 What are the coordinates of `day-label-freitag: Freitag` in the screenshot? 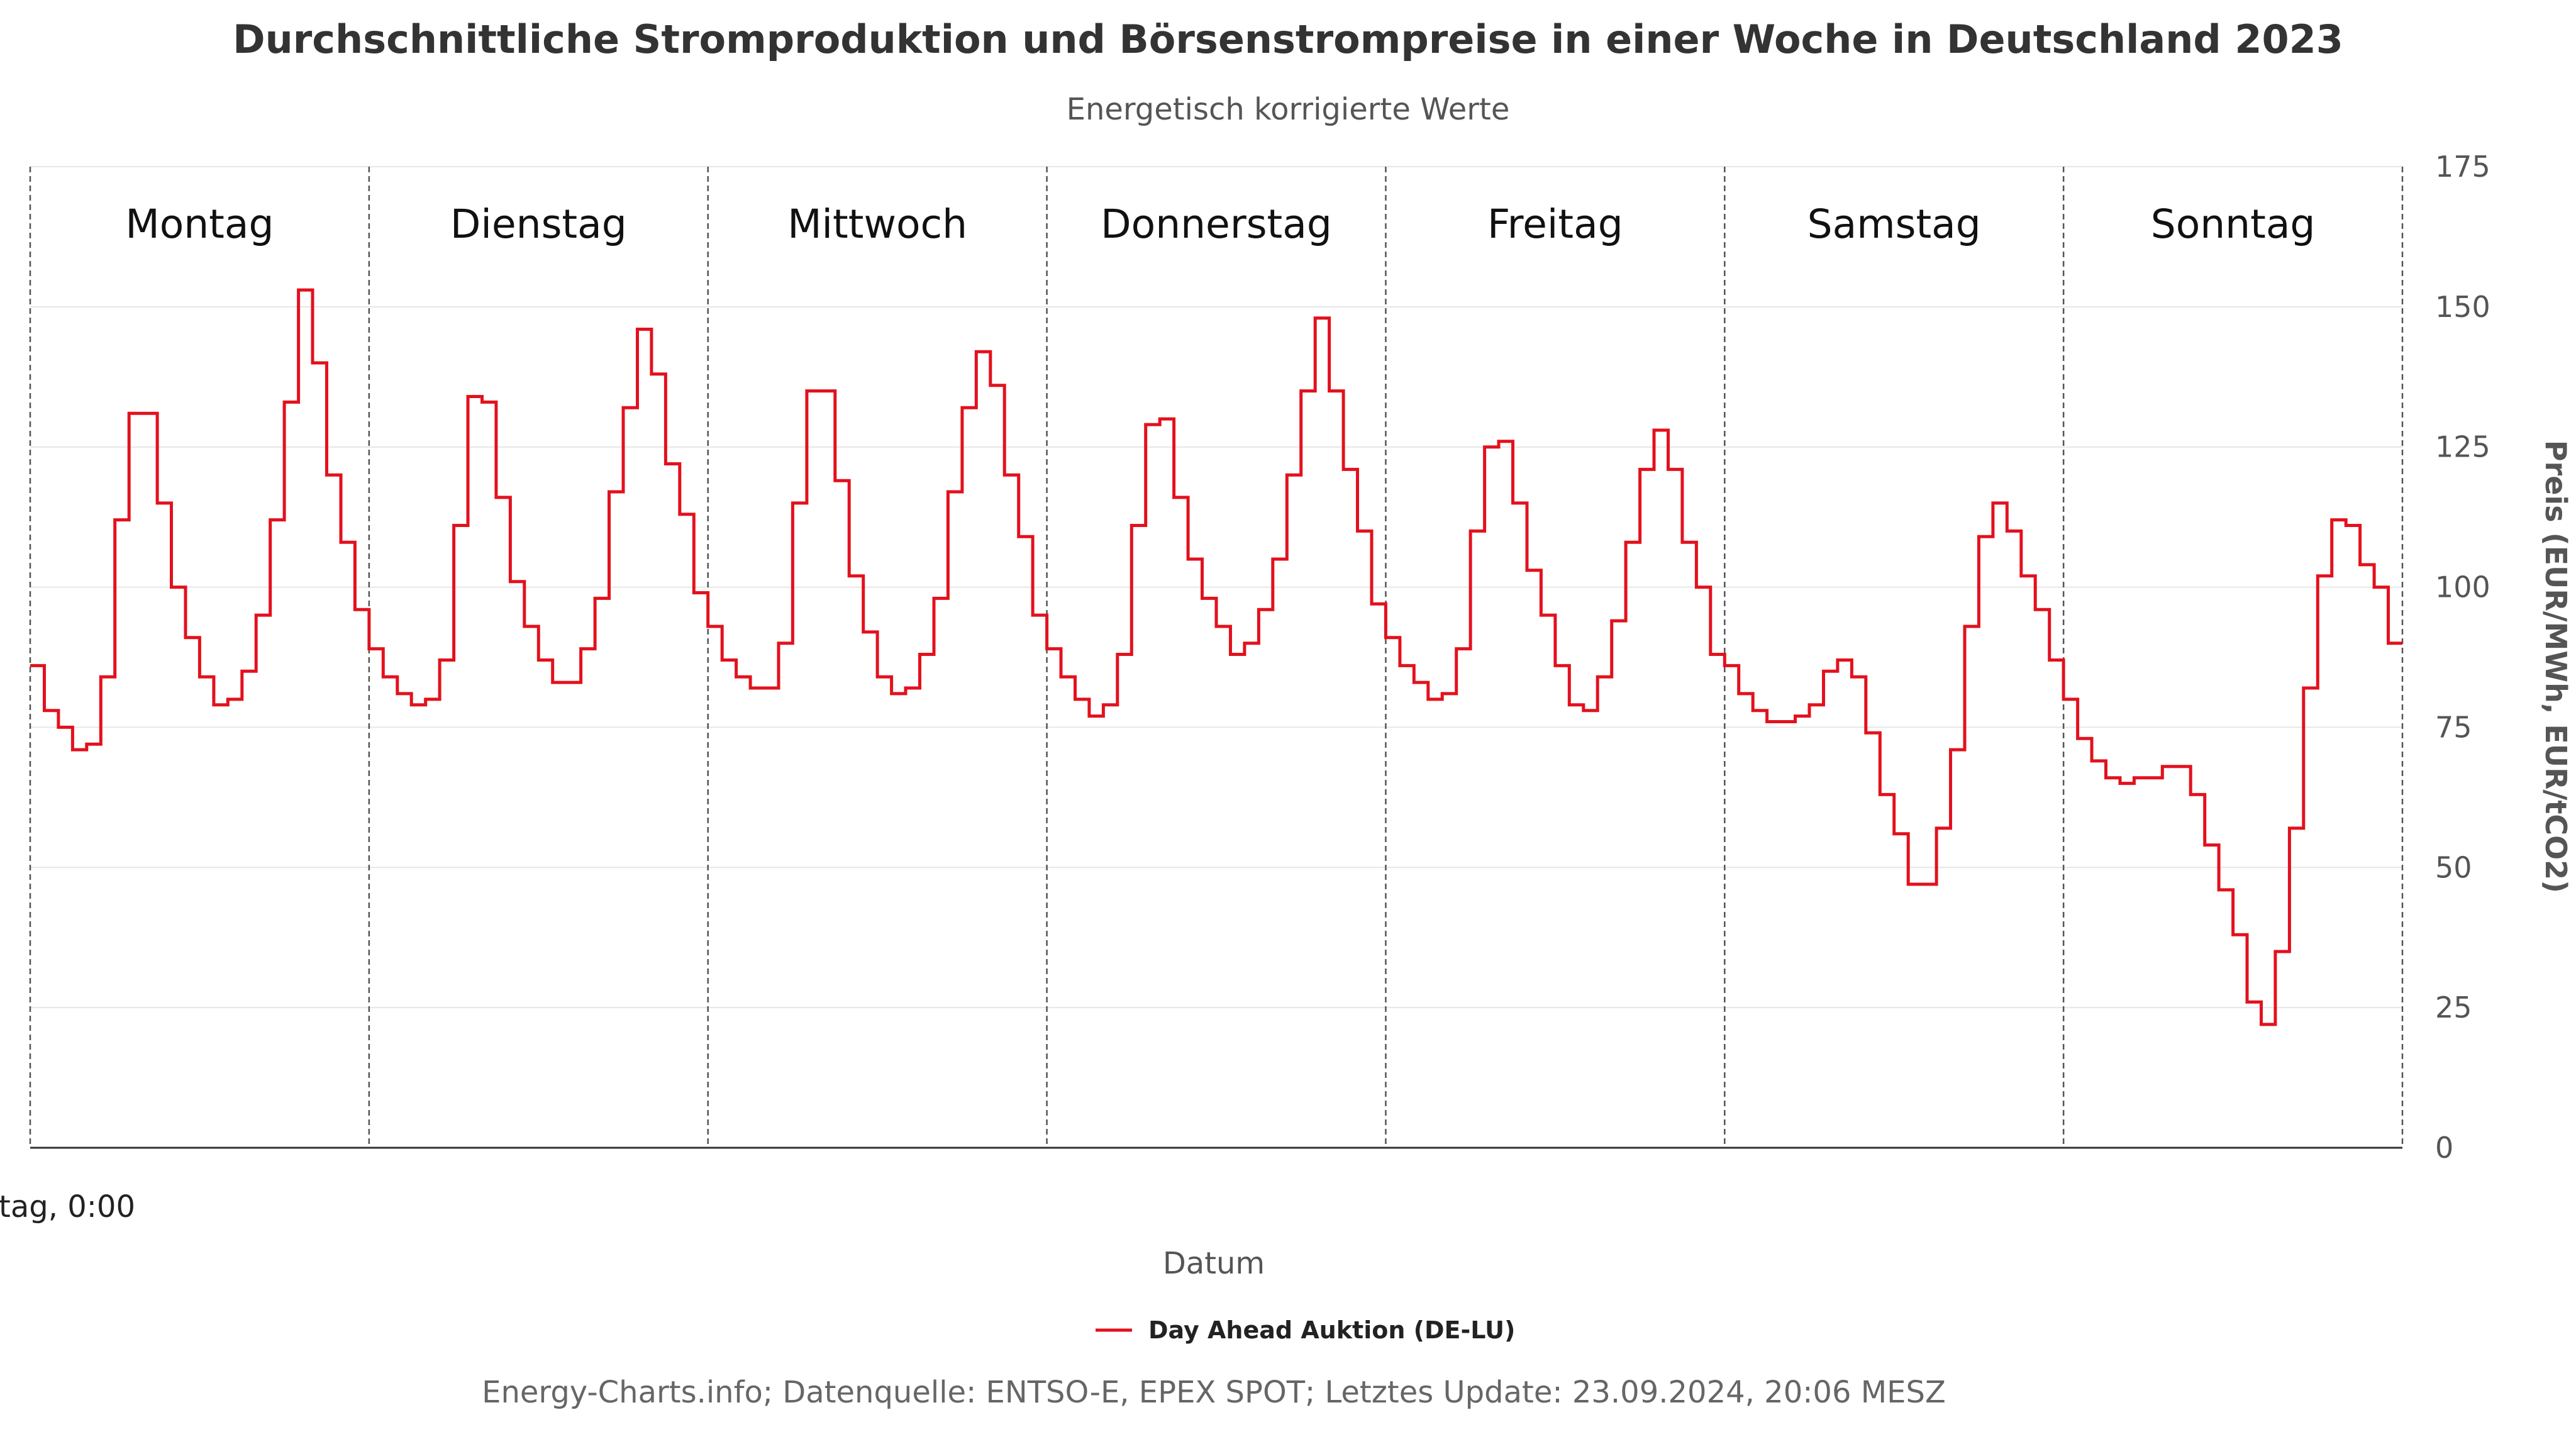 It's located at (1555, 224).